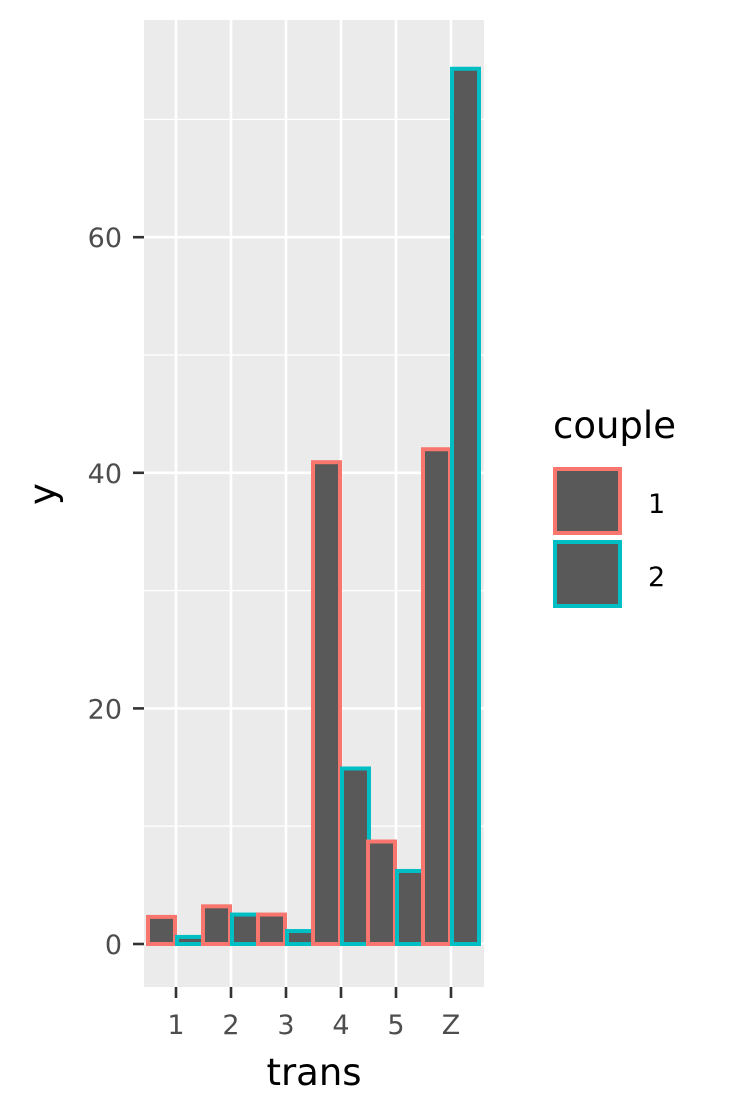  I want to click on x-tick-label: 5, so click(395, 1025).